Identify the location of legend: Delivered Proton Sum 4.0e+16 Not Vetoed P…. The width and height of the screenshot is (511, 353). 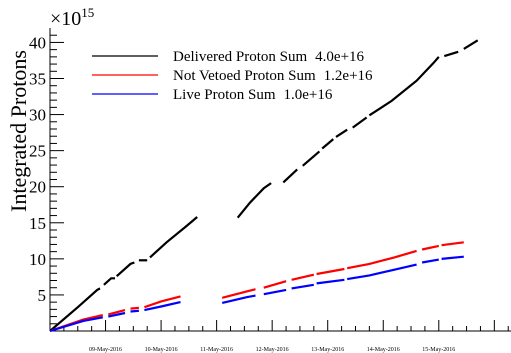
(232, 76).